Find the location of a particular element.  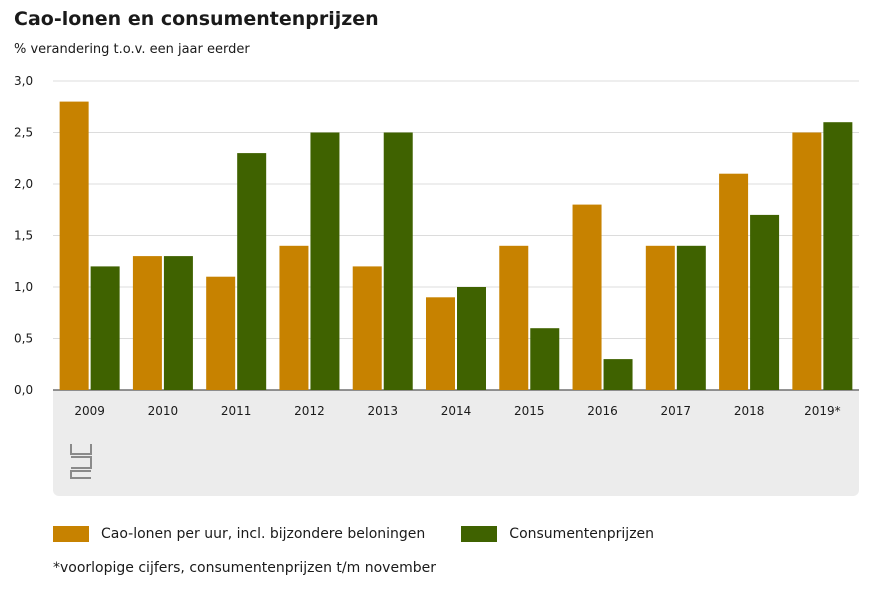

bar-cao-lonen-2012 is located at coordinates (294, 317).